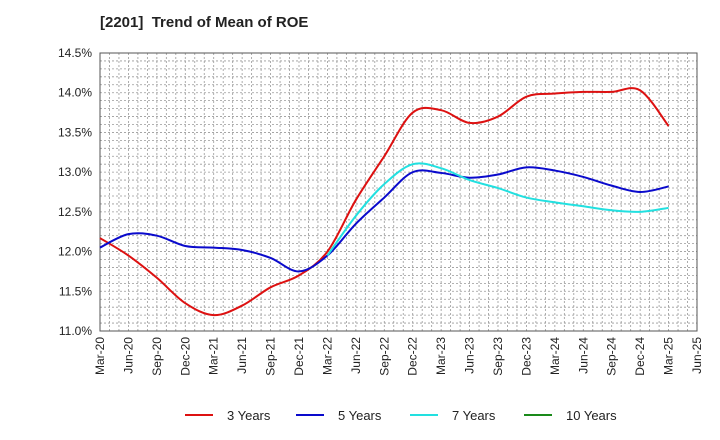  Describe the element at coordinates (75, 53) in the screenshot. I see `y-tick-label: 14.5%` at that location.